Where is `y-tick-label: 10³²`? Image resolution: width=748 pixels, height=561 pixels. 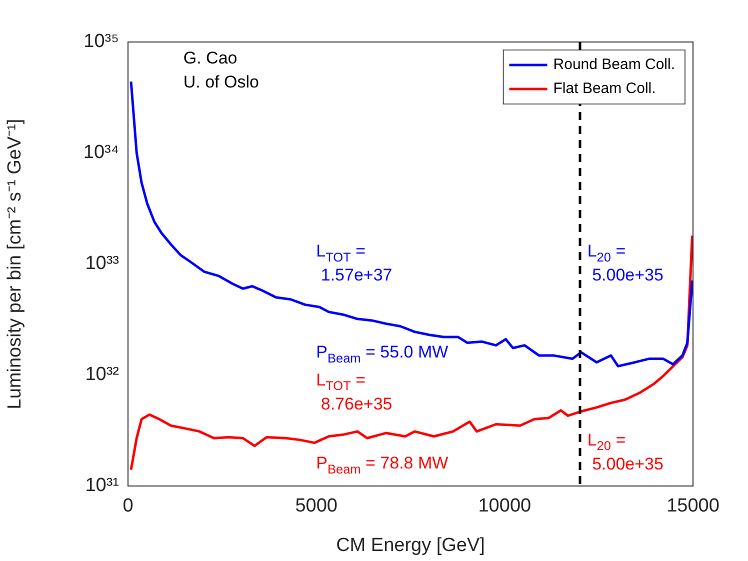 y-tick-label: 10³² is located at coordinates (102, 375).